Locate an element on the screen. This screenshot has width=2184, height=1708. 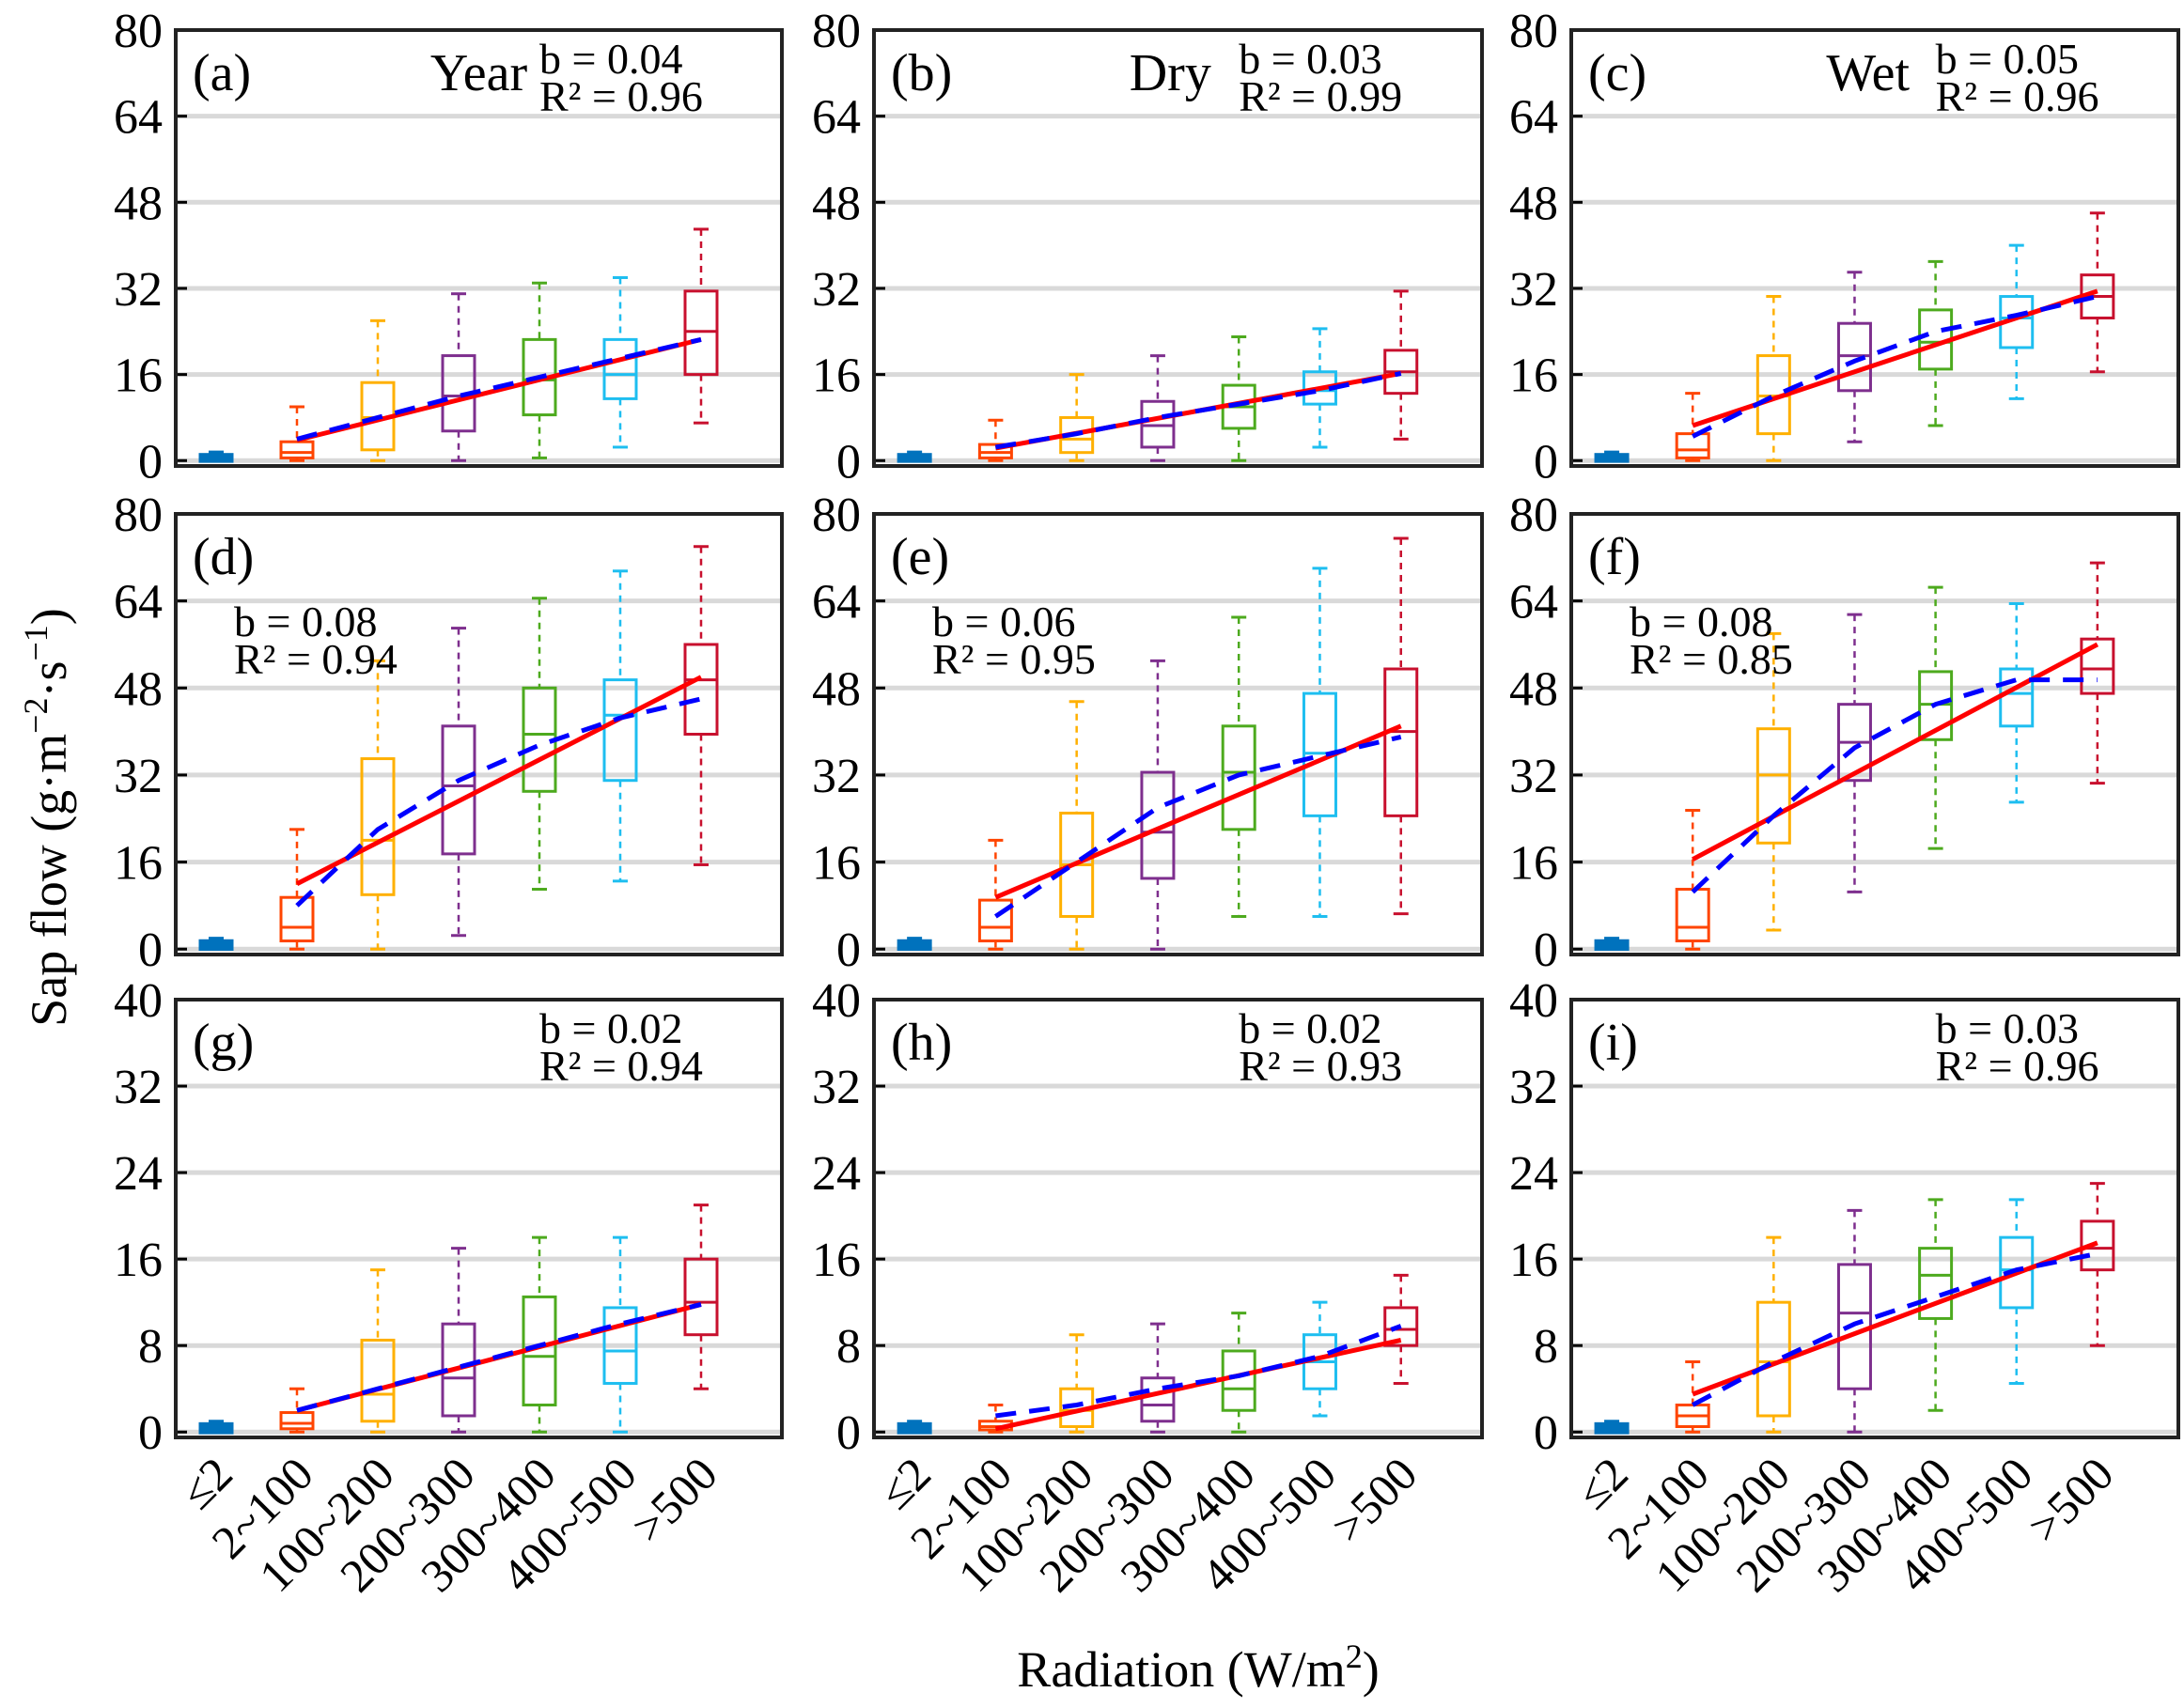
r2-label: R² = 0.95 is located at coordinates (1014, 659).